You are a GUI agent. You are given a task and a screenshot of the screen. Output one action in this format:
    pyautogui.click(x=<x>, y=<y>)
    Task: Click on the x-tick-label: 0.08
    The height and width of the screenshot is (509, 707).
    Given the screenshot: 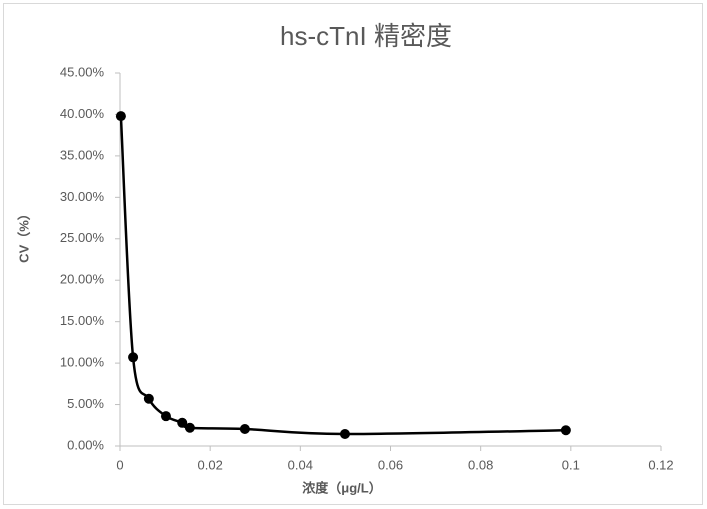 What is the action you would take?
    pyautogui.click(x=480, y=464)
    